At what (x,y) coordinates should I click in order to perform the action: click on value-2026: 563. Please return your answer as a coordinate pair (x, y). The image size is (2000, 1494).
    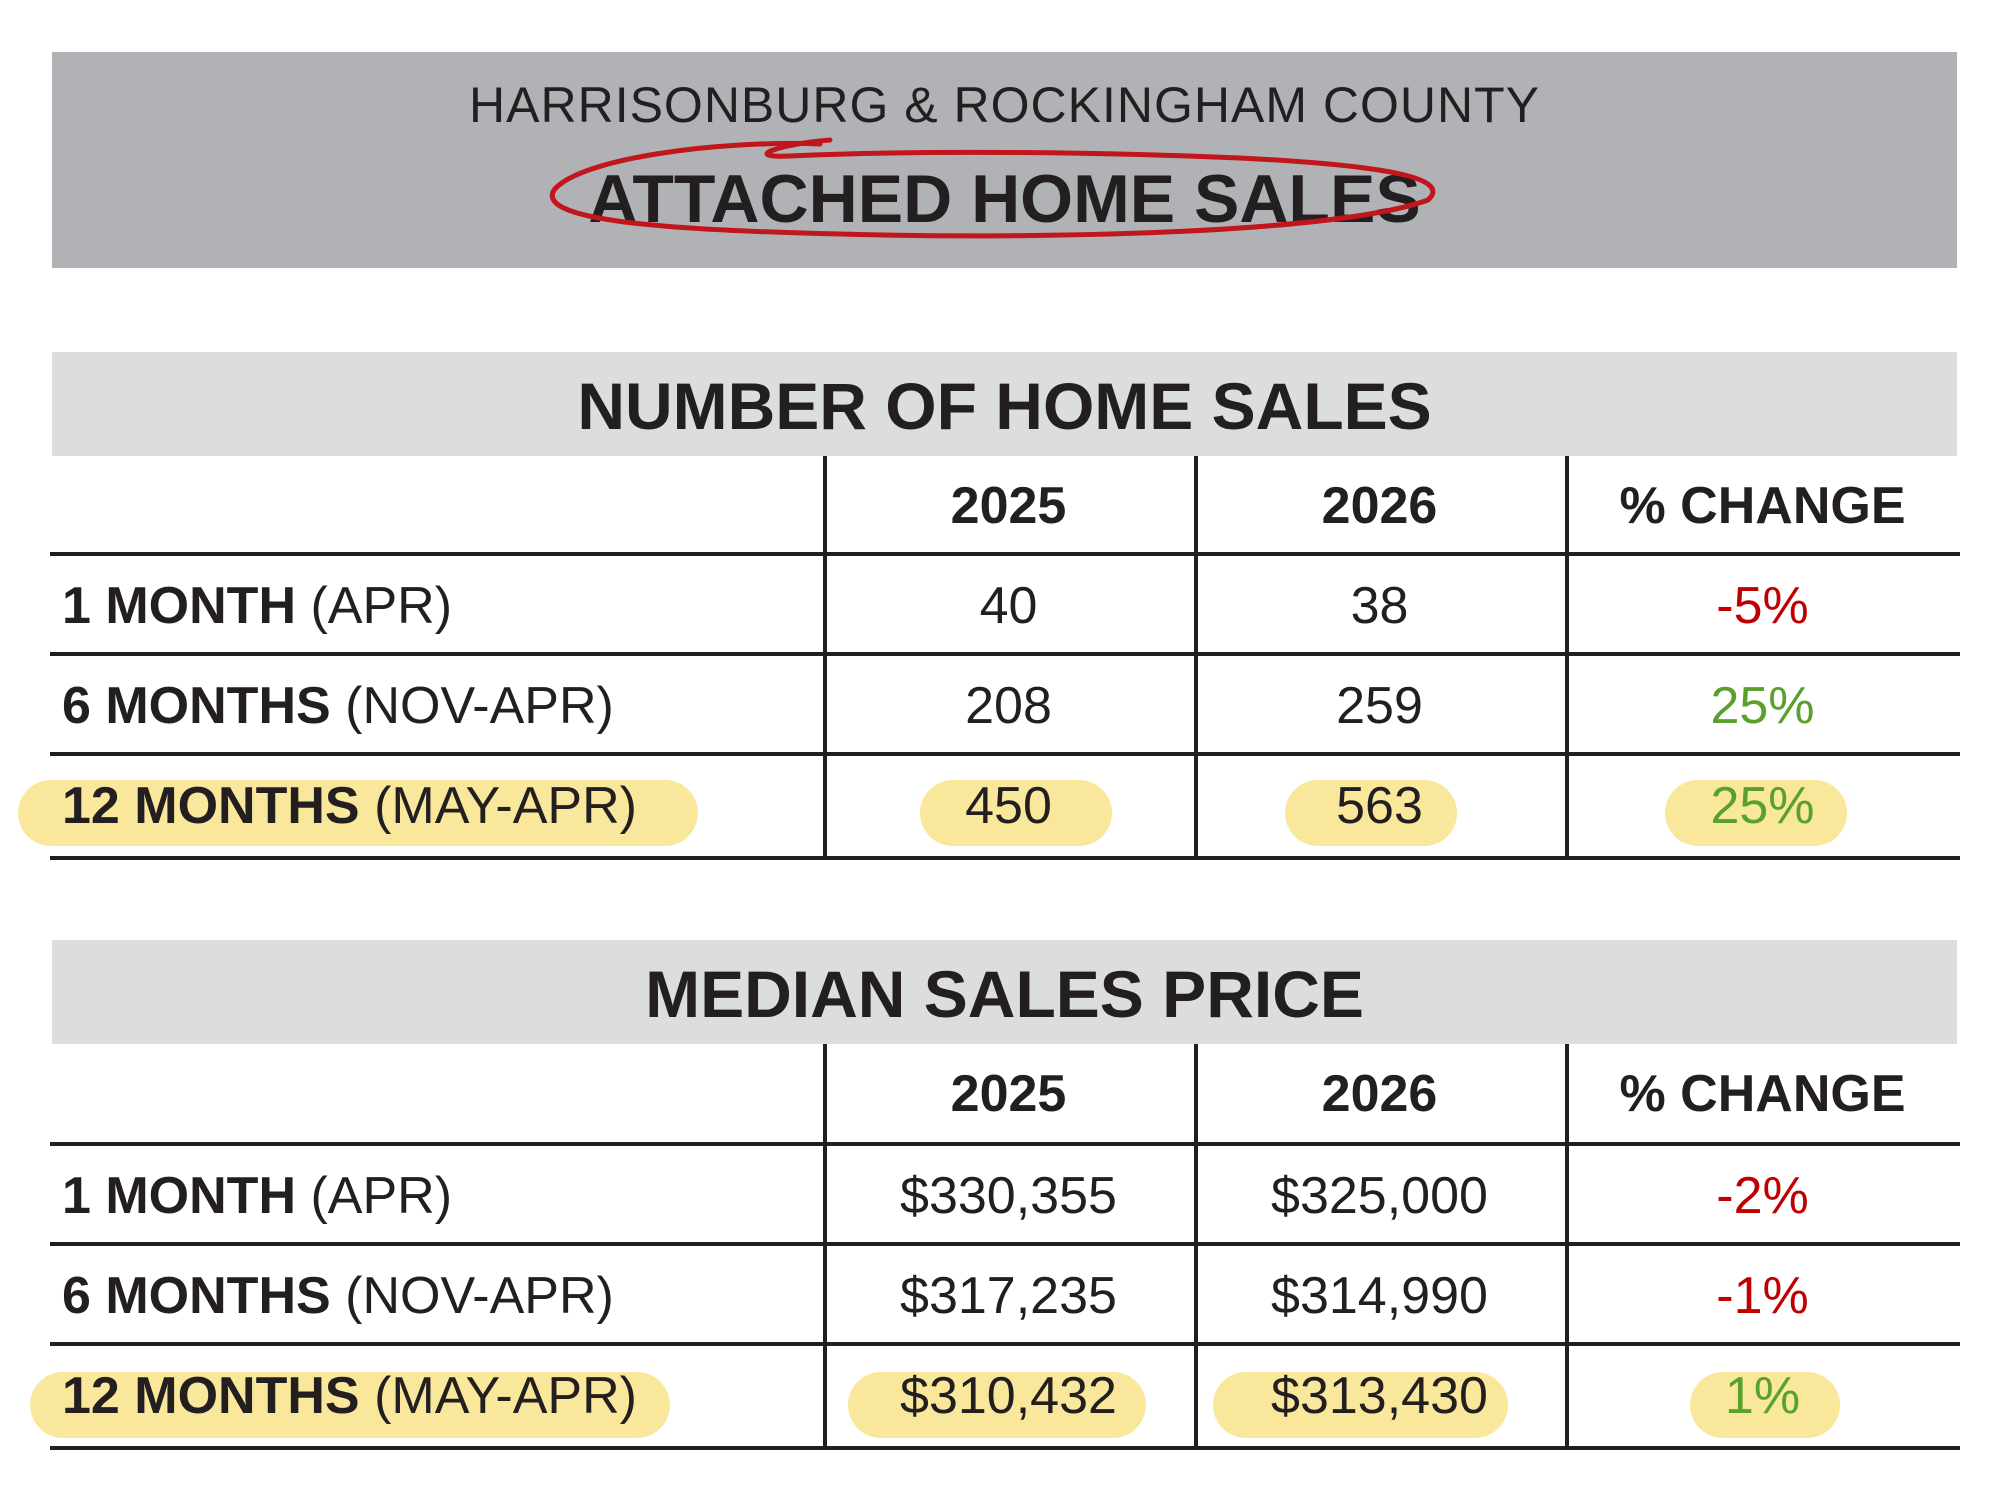
    Looking at the image, I should click on (1379, 806).